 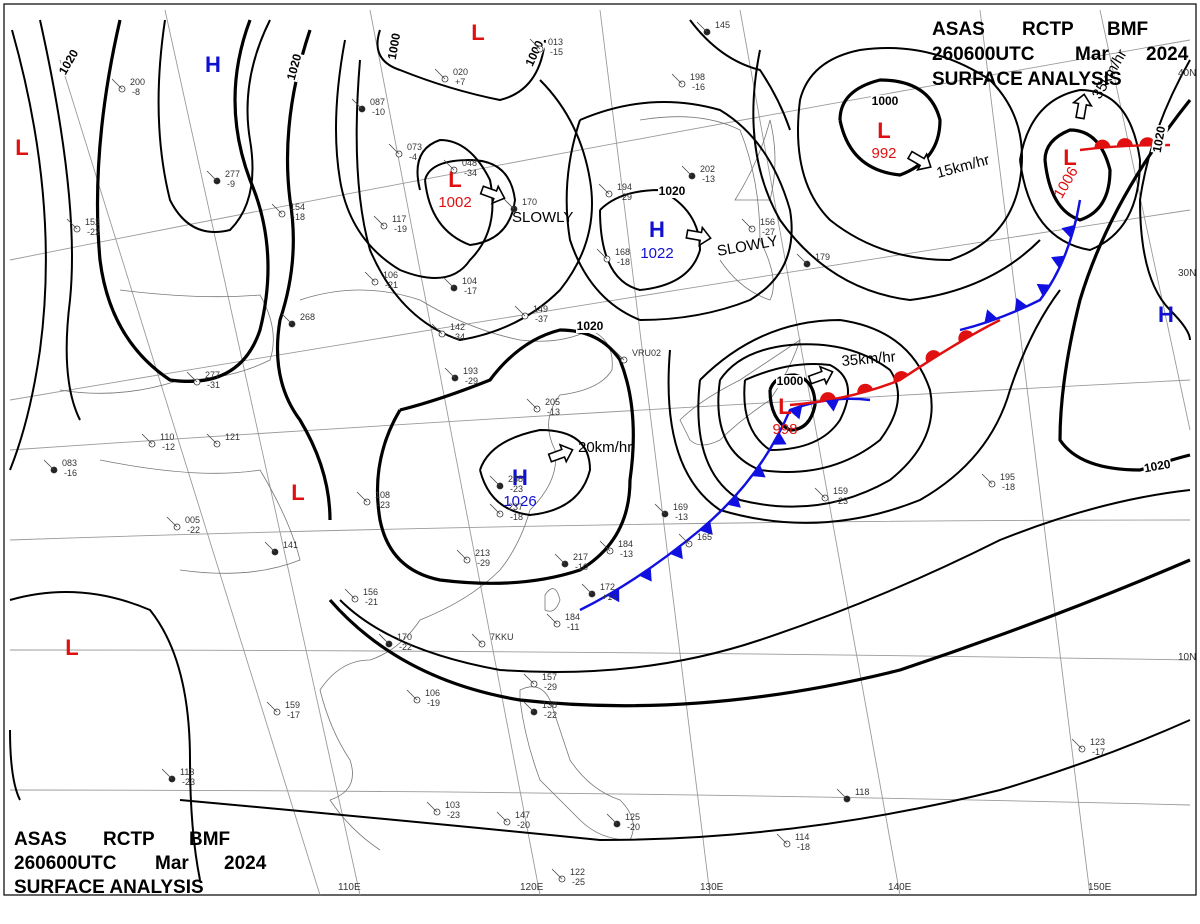 What do you see at coordinates (390, 275) in the screenshot?
I see `station-pressure: 106` at bounding box center [390, 275].